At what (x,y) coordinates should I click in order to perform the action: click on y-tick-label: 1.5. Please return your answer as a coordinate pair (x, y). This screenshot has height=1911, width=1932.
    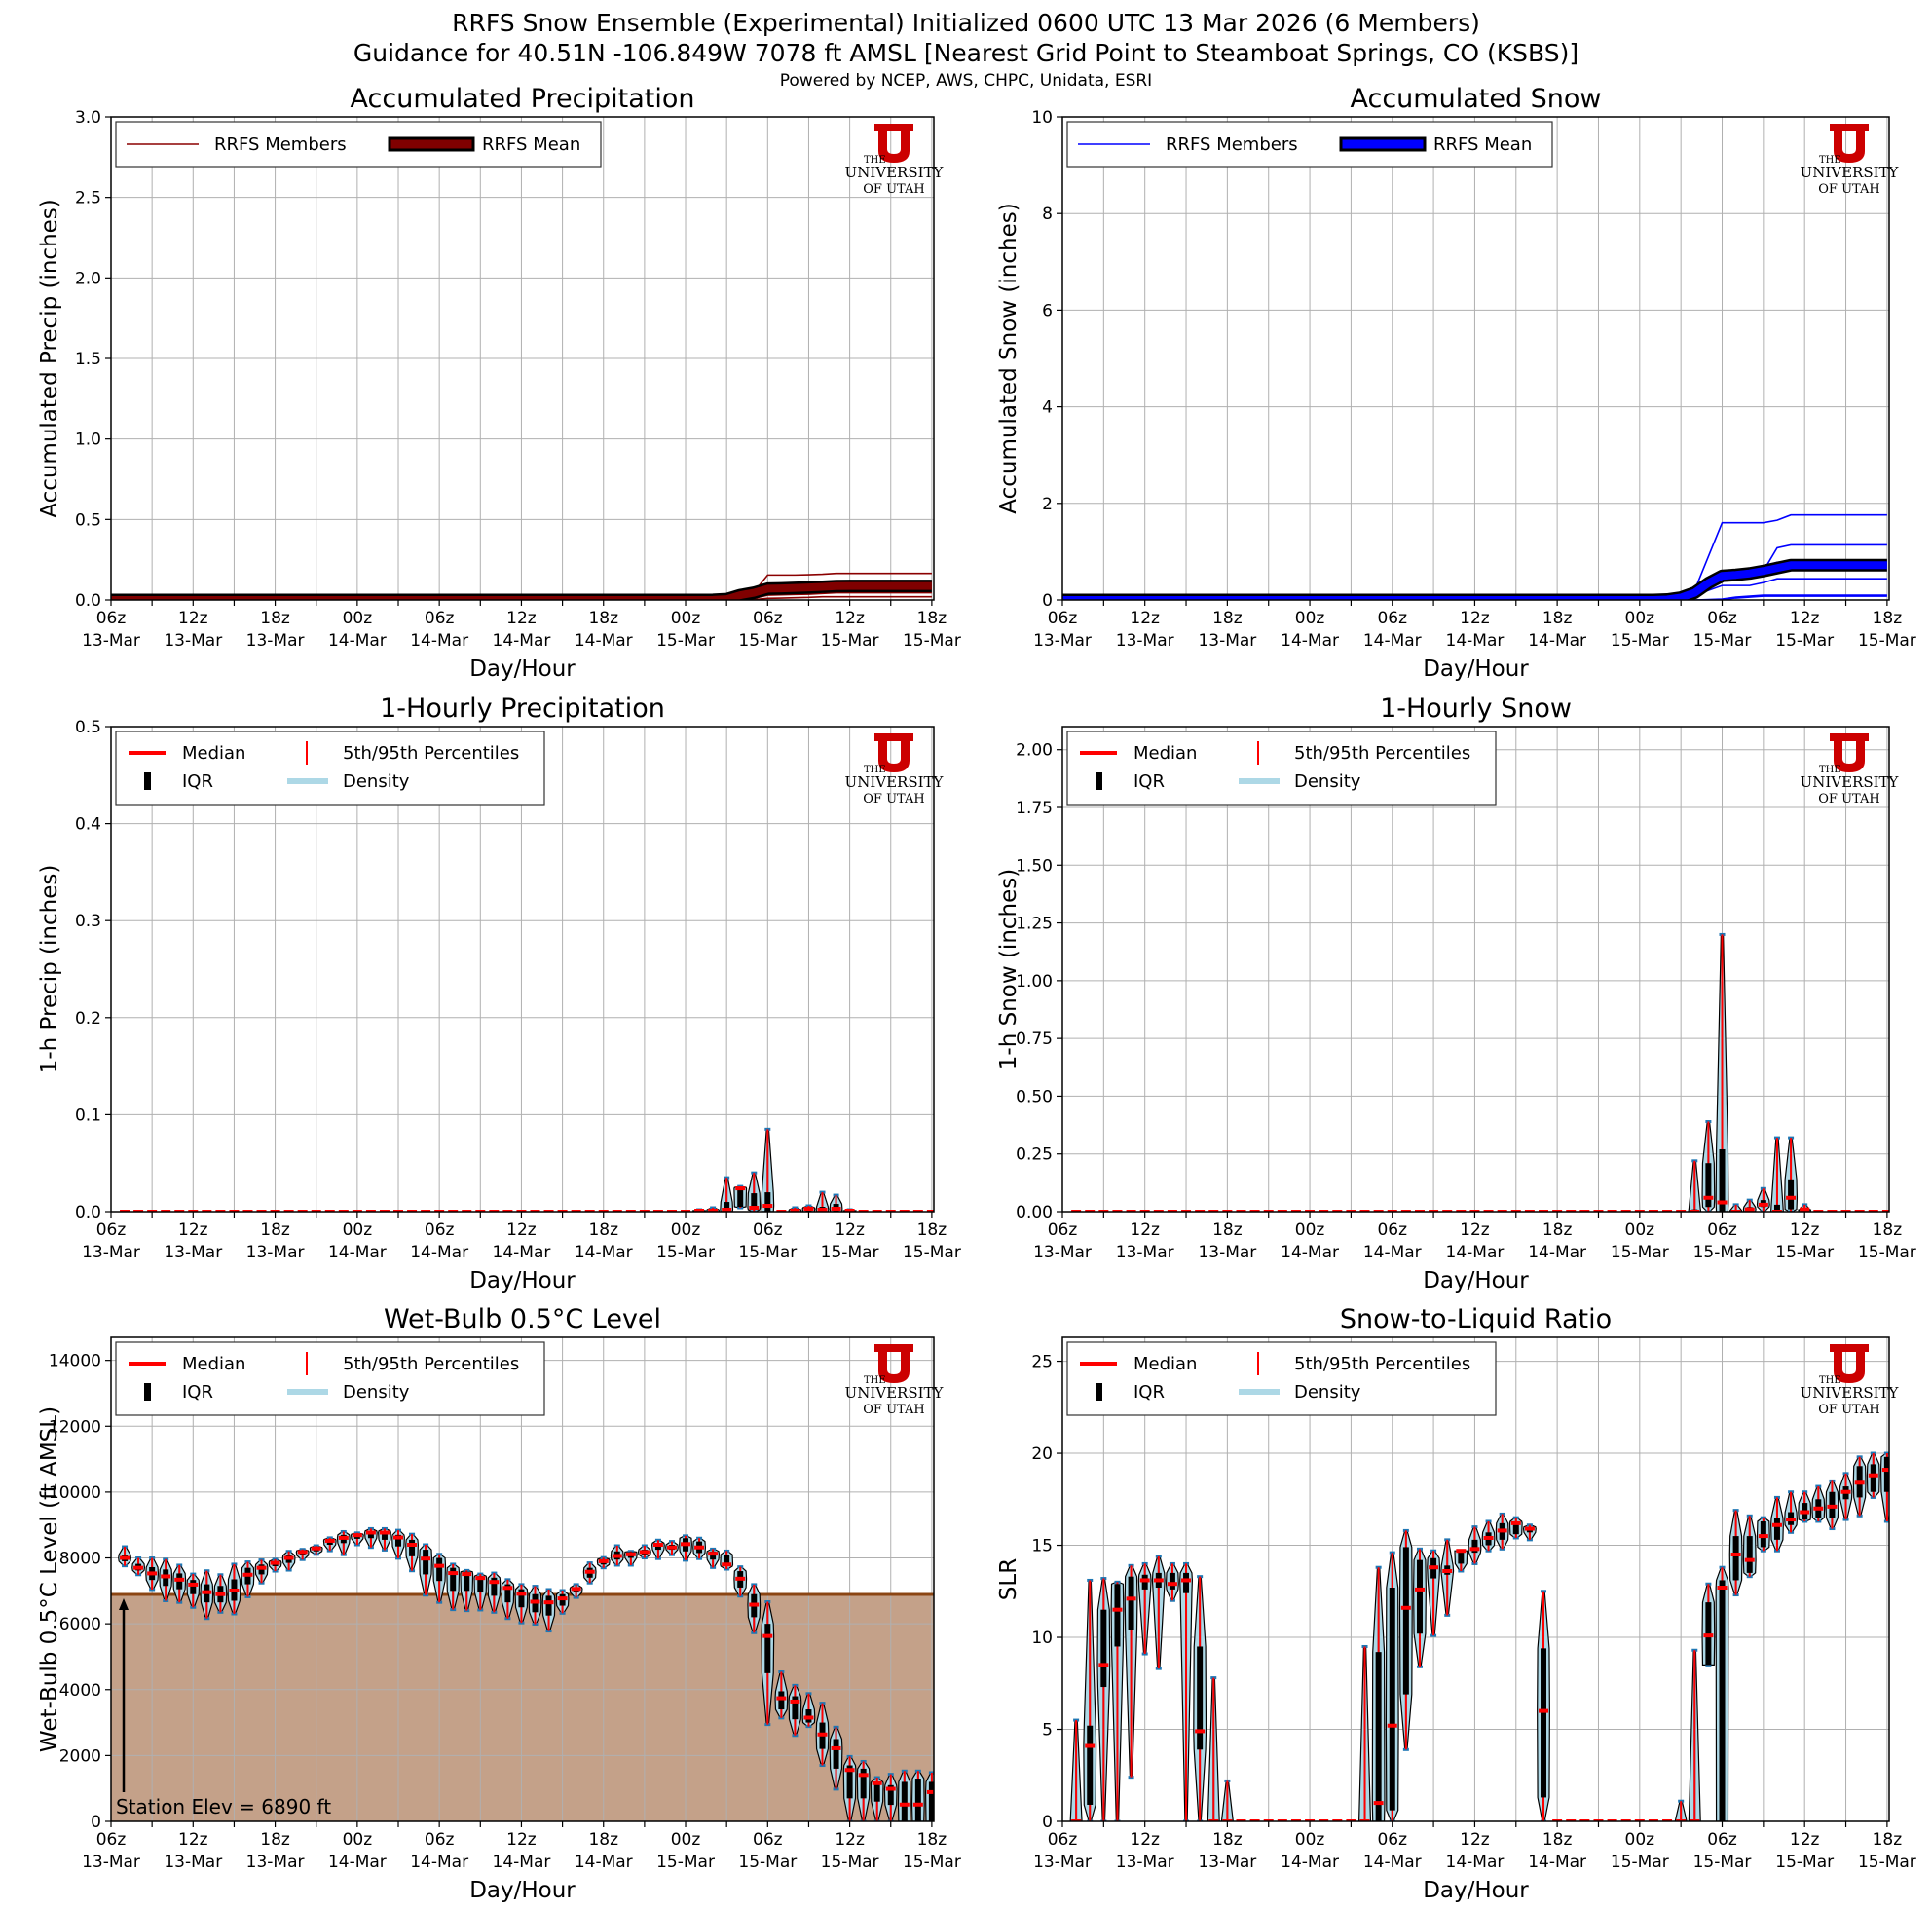
    Looking at the image, I should click on (88, 359).